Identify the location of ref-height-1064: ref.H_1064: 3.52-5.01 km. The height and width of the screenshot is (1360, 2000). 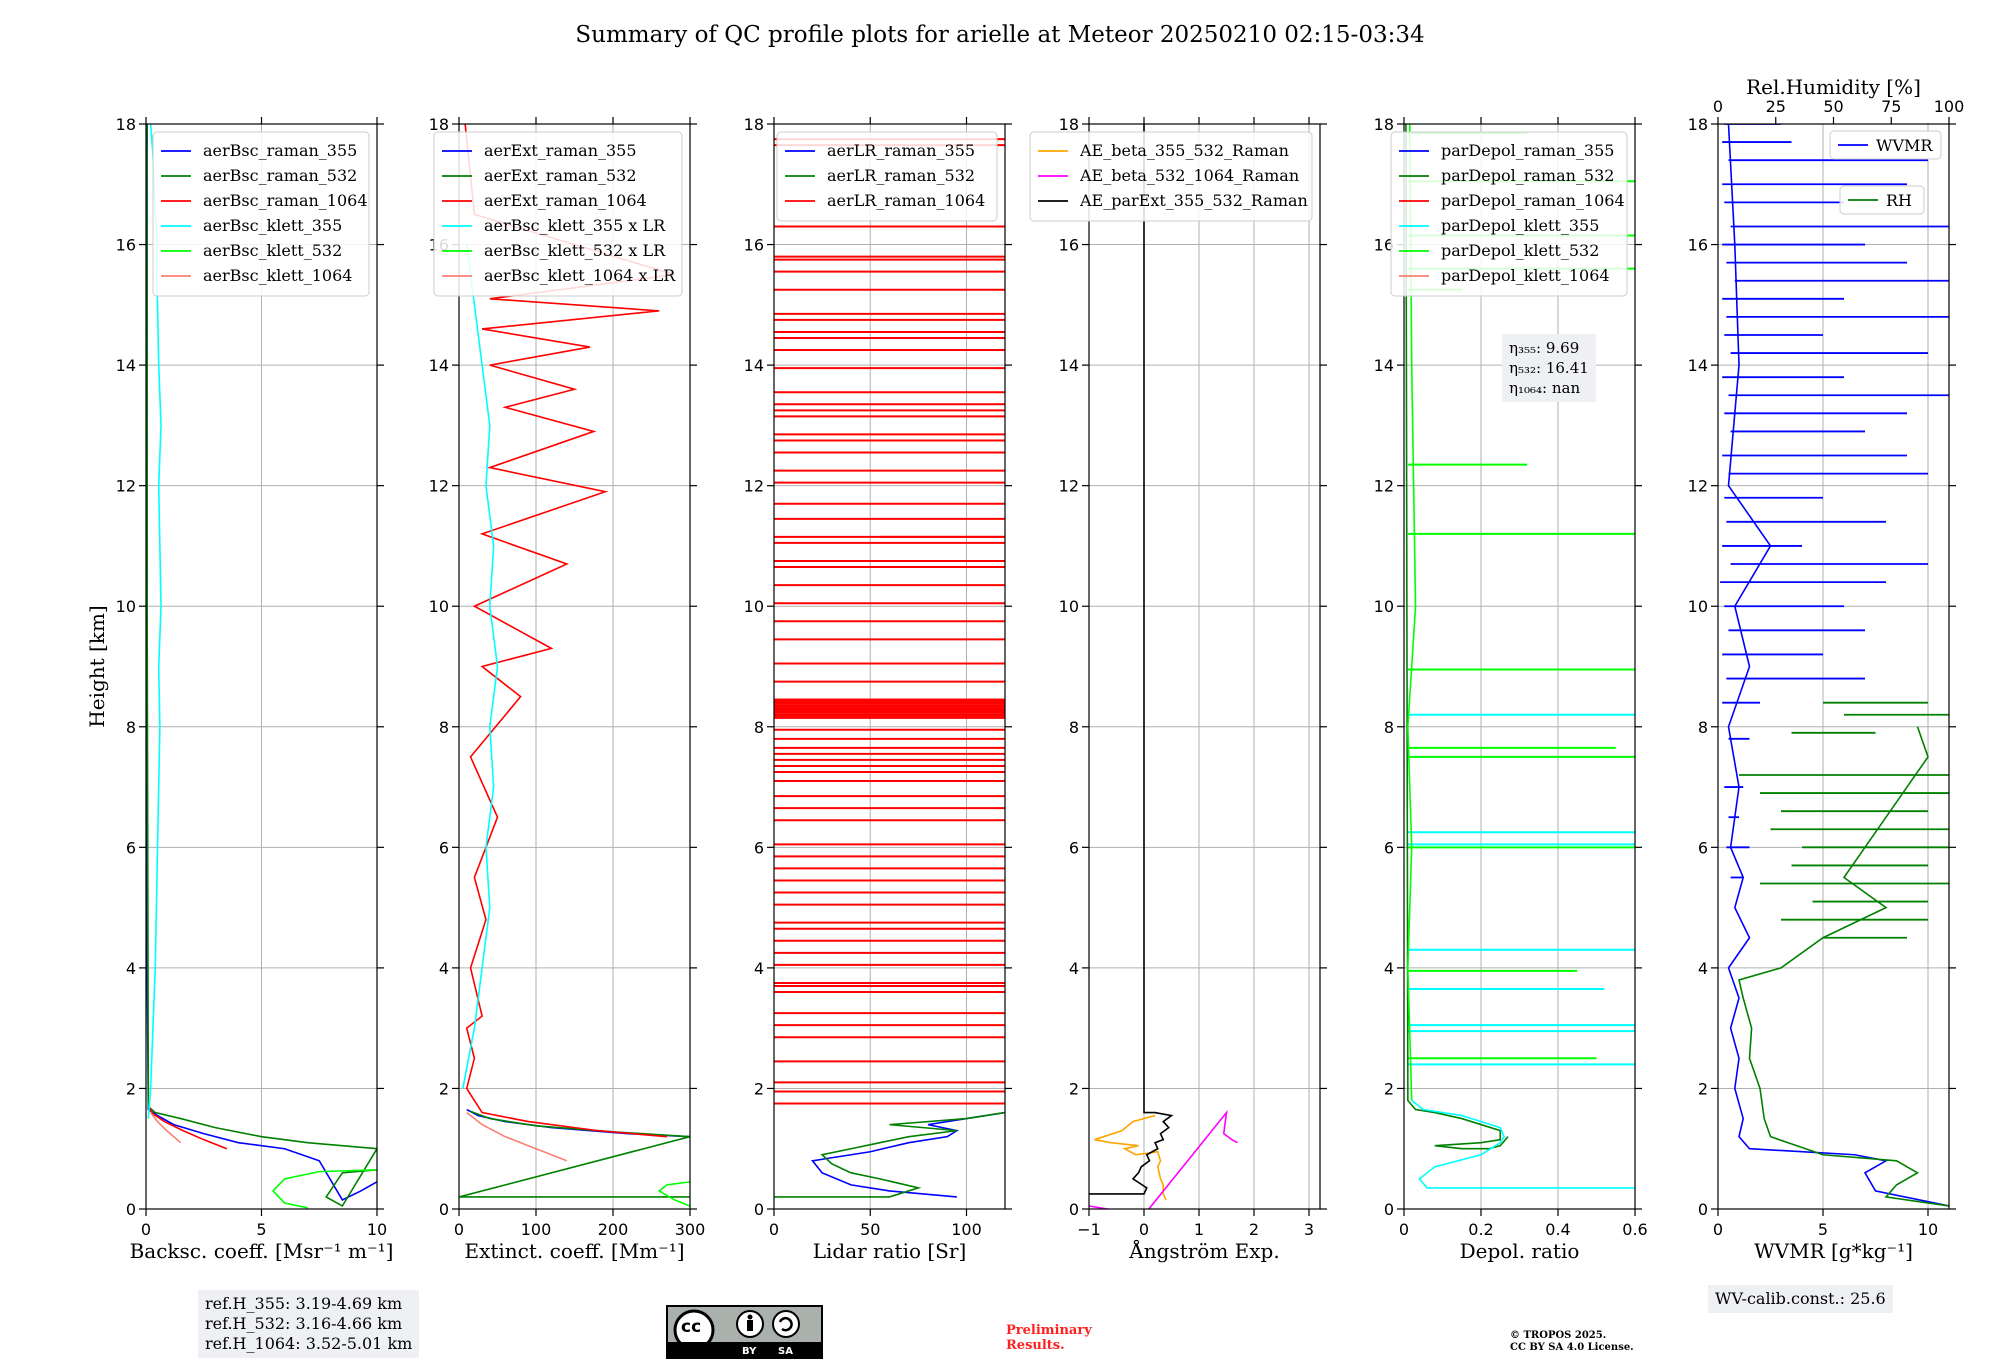
(309, 1343).